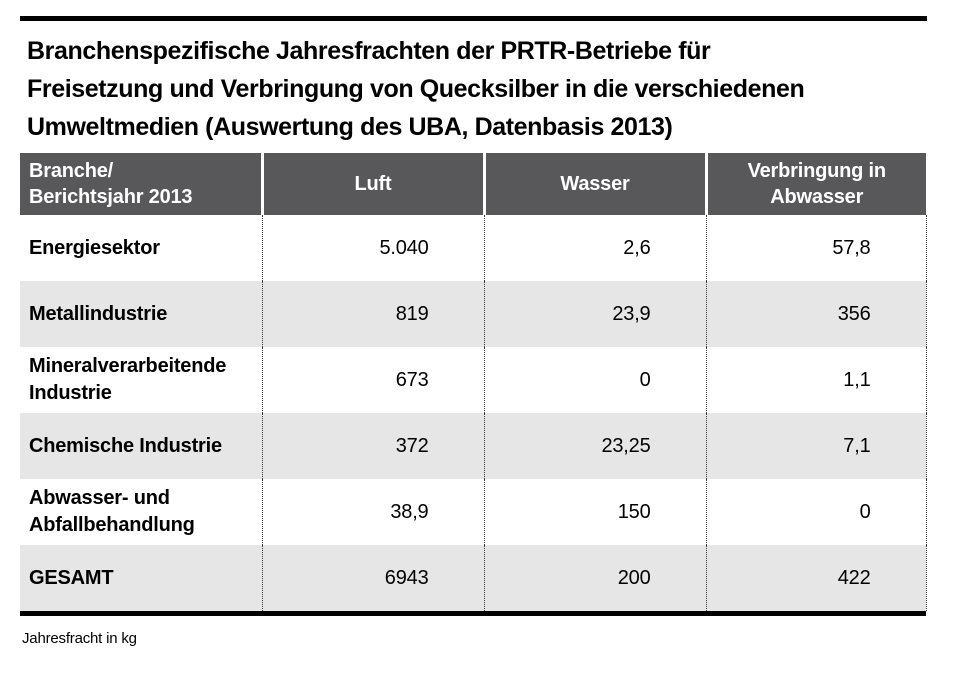 This screenshot has width=957, height=675. What do you see at coordinates (372, 578) in the screenshot?
I see `luft-value: 6943` at bounding box center [372, 578].